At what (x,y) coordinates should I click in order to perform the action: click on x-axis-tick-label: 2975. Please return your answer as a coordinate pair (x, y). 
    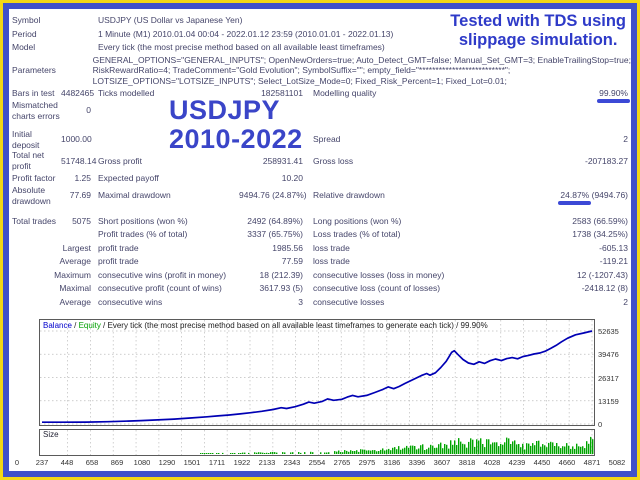
    Looking at the image, I should click on (367, 462).